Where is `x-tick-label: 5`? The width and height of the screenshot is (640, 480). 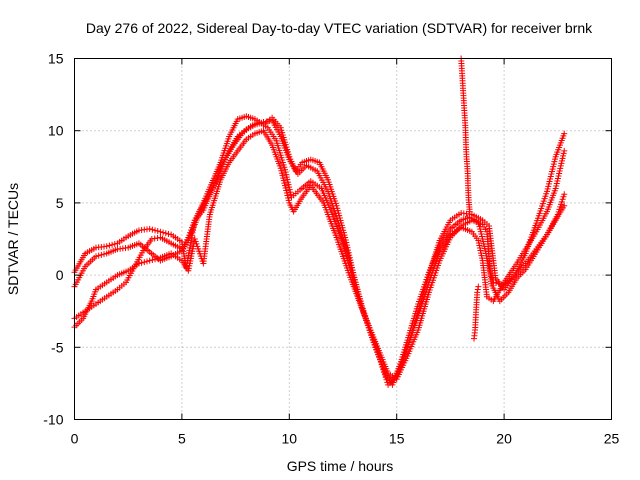
x-tick-label: 5 is located at coordinates (182, 439).